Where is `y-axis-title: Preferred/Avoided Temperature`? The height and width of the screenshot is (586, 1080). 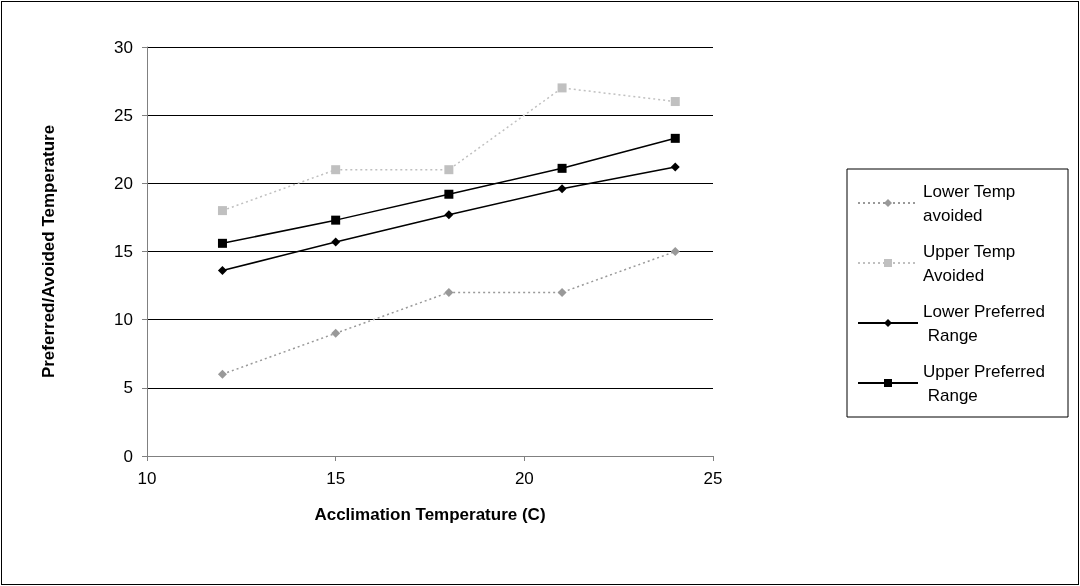
y-axis-title: Preferred/Avoided Temperature is located at coordinates (48, 251).